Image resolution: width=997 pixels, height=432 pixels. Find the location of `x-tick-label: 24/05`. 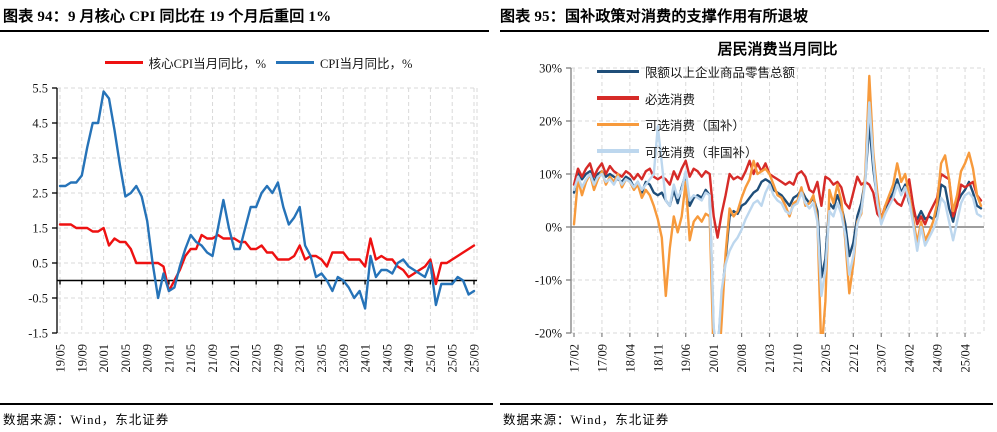

x-tick-label: 24/05 is located at coordinates (387, 358).